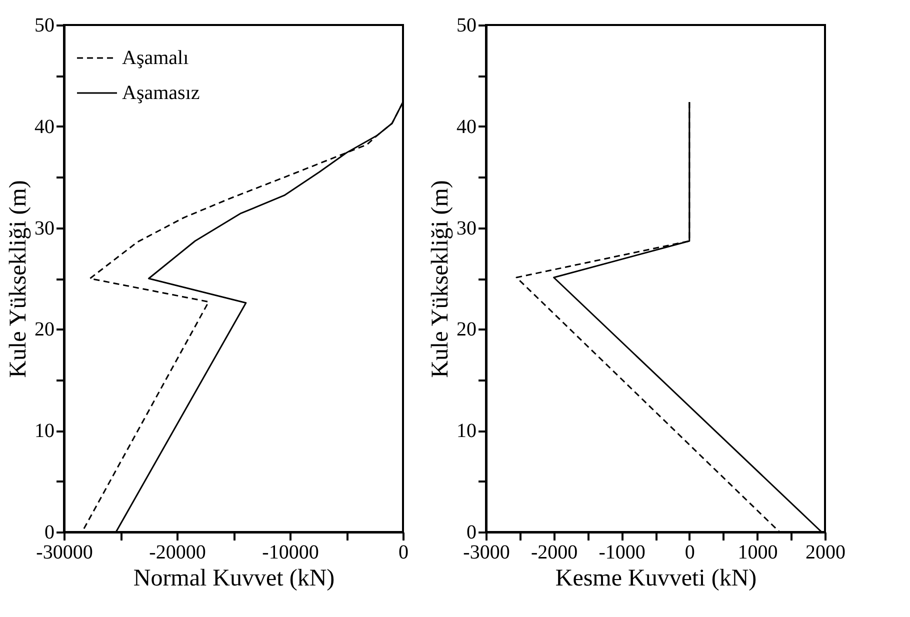 Image resolution: width=910 pixels, height=617 pixels. Describe the element at coordinates (156, 58) in the screenshot. I see `legend-label: Aşamalı` at that location.